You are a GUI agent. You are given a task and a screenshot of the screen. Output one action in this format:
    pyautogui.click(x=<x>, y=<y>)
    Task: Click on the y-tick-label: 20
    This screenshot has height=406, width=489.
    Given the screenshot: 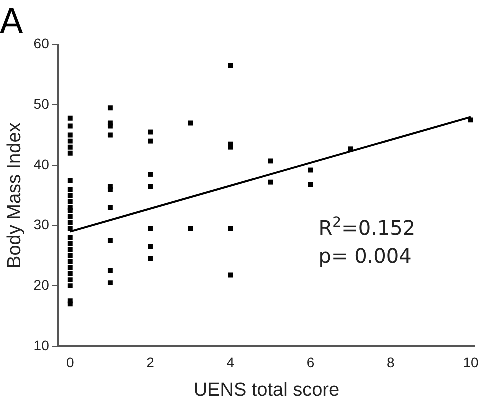 What is the action you would take?
    pyautogui.click(x=42, y=284)
    